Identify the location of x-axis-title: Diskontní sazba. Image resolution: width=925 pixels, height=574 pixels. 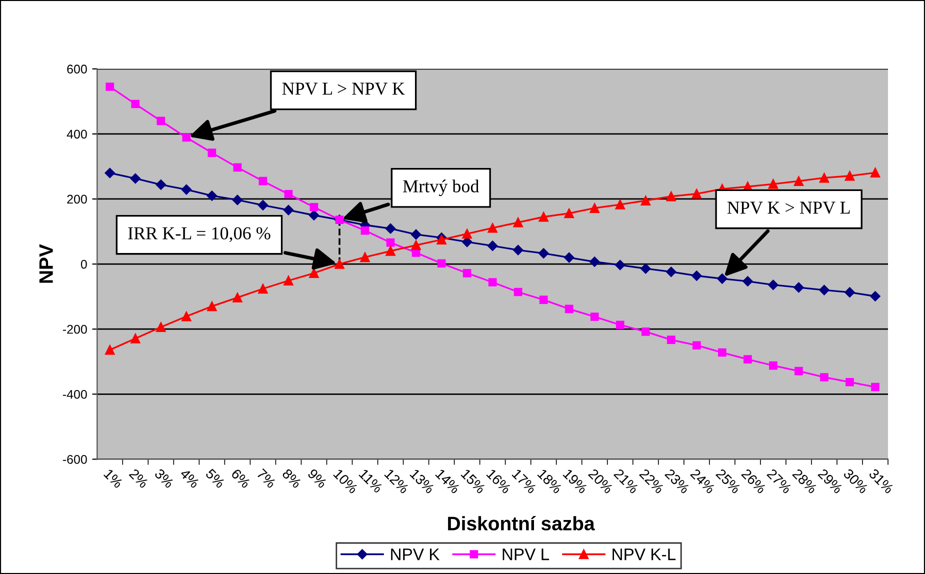
(521, 523).